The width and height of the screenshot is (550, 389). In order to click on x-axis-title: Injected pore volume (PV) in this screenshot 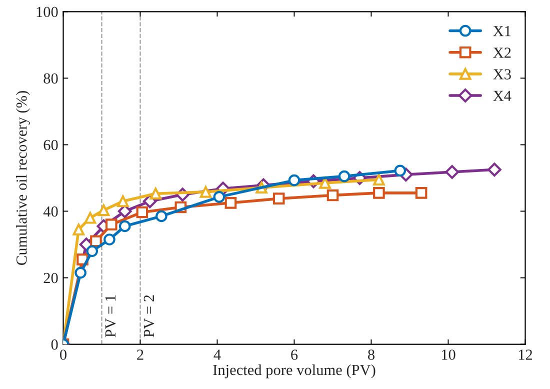, I will do `click(294, 371)`.